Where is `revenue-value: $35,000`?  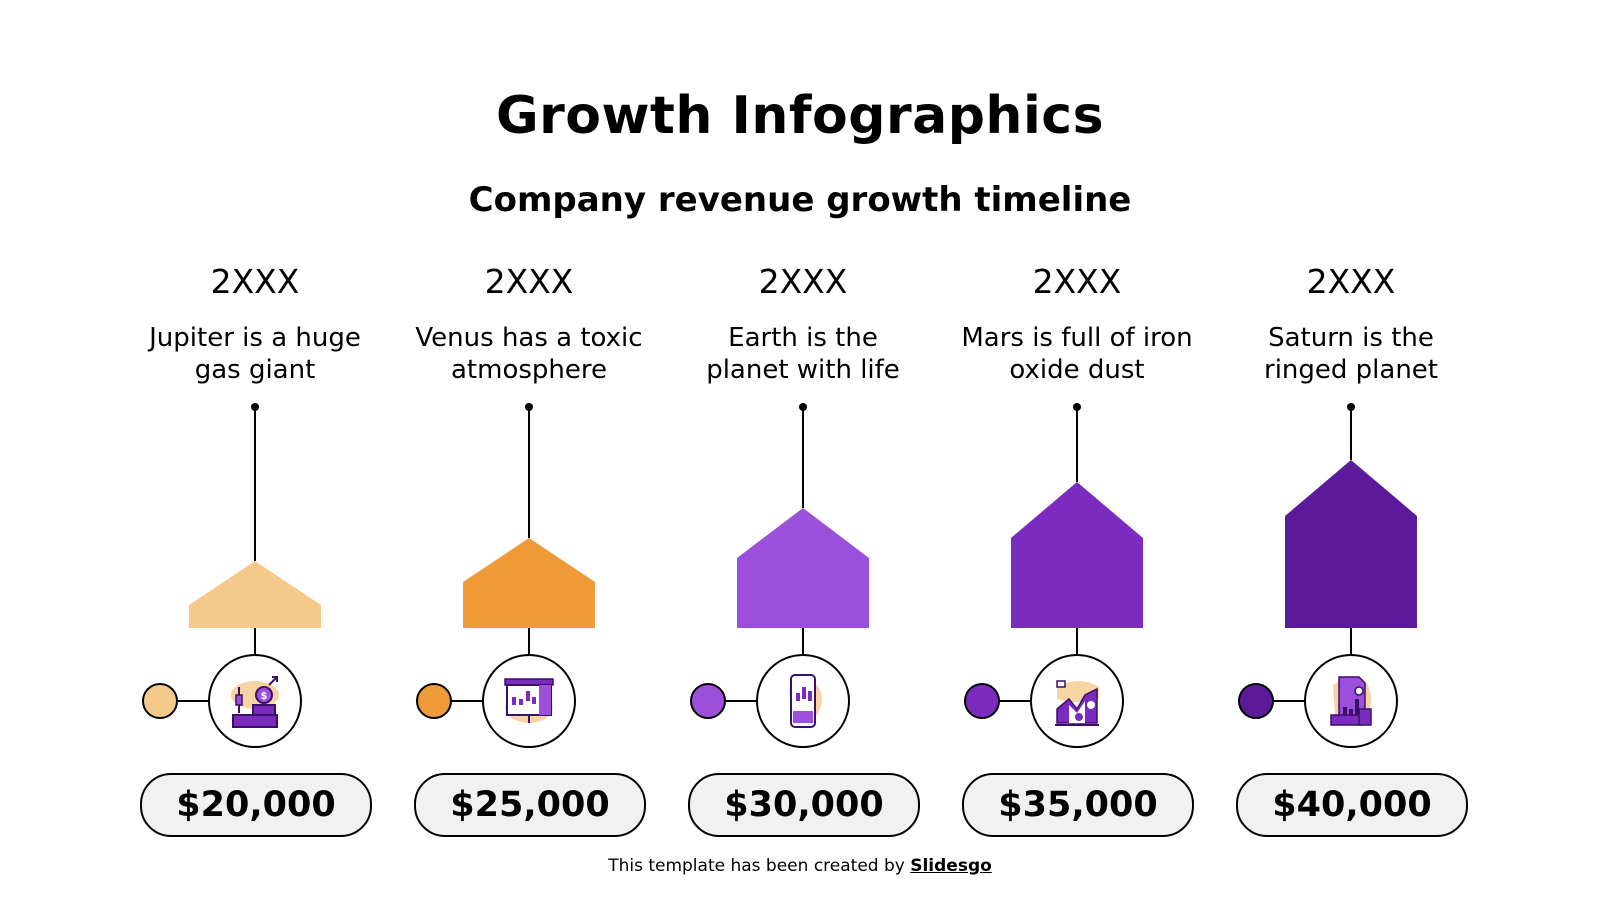 revenue-value: $35,000 is located at coordinates (1078, 805).